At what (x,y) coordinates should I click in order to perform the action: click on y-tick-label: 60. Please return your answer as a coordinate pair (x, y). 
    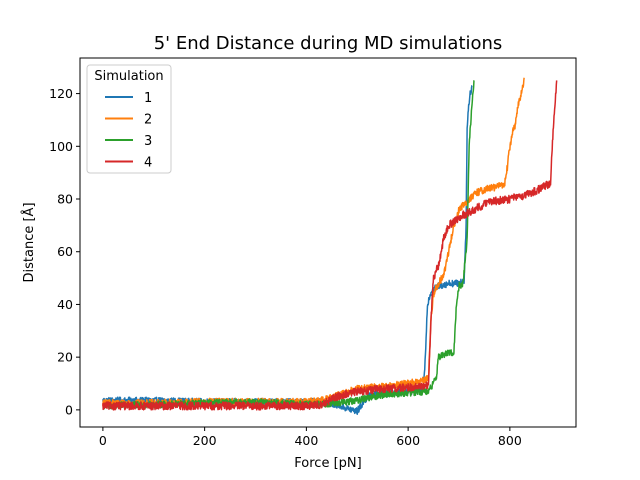
    Looking at the image, I should click on (65, 251).